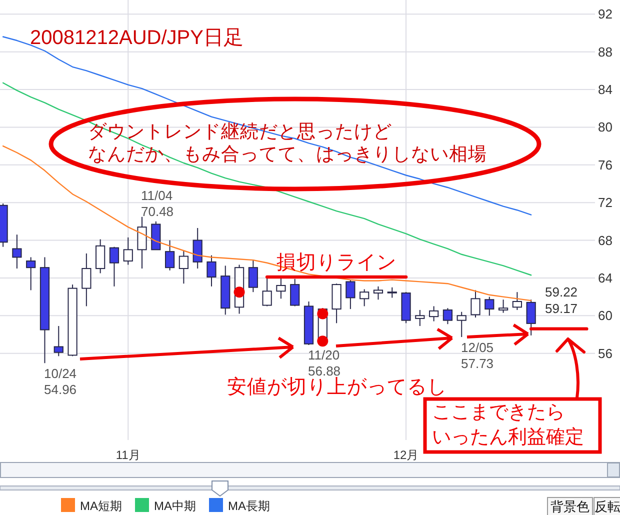 Image resolution: width=620 pixels, height=515 pixels. Describe the element at coordinates (336, 263) in the screenshot. I see `series-label: 損切りライン` at that location.